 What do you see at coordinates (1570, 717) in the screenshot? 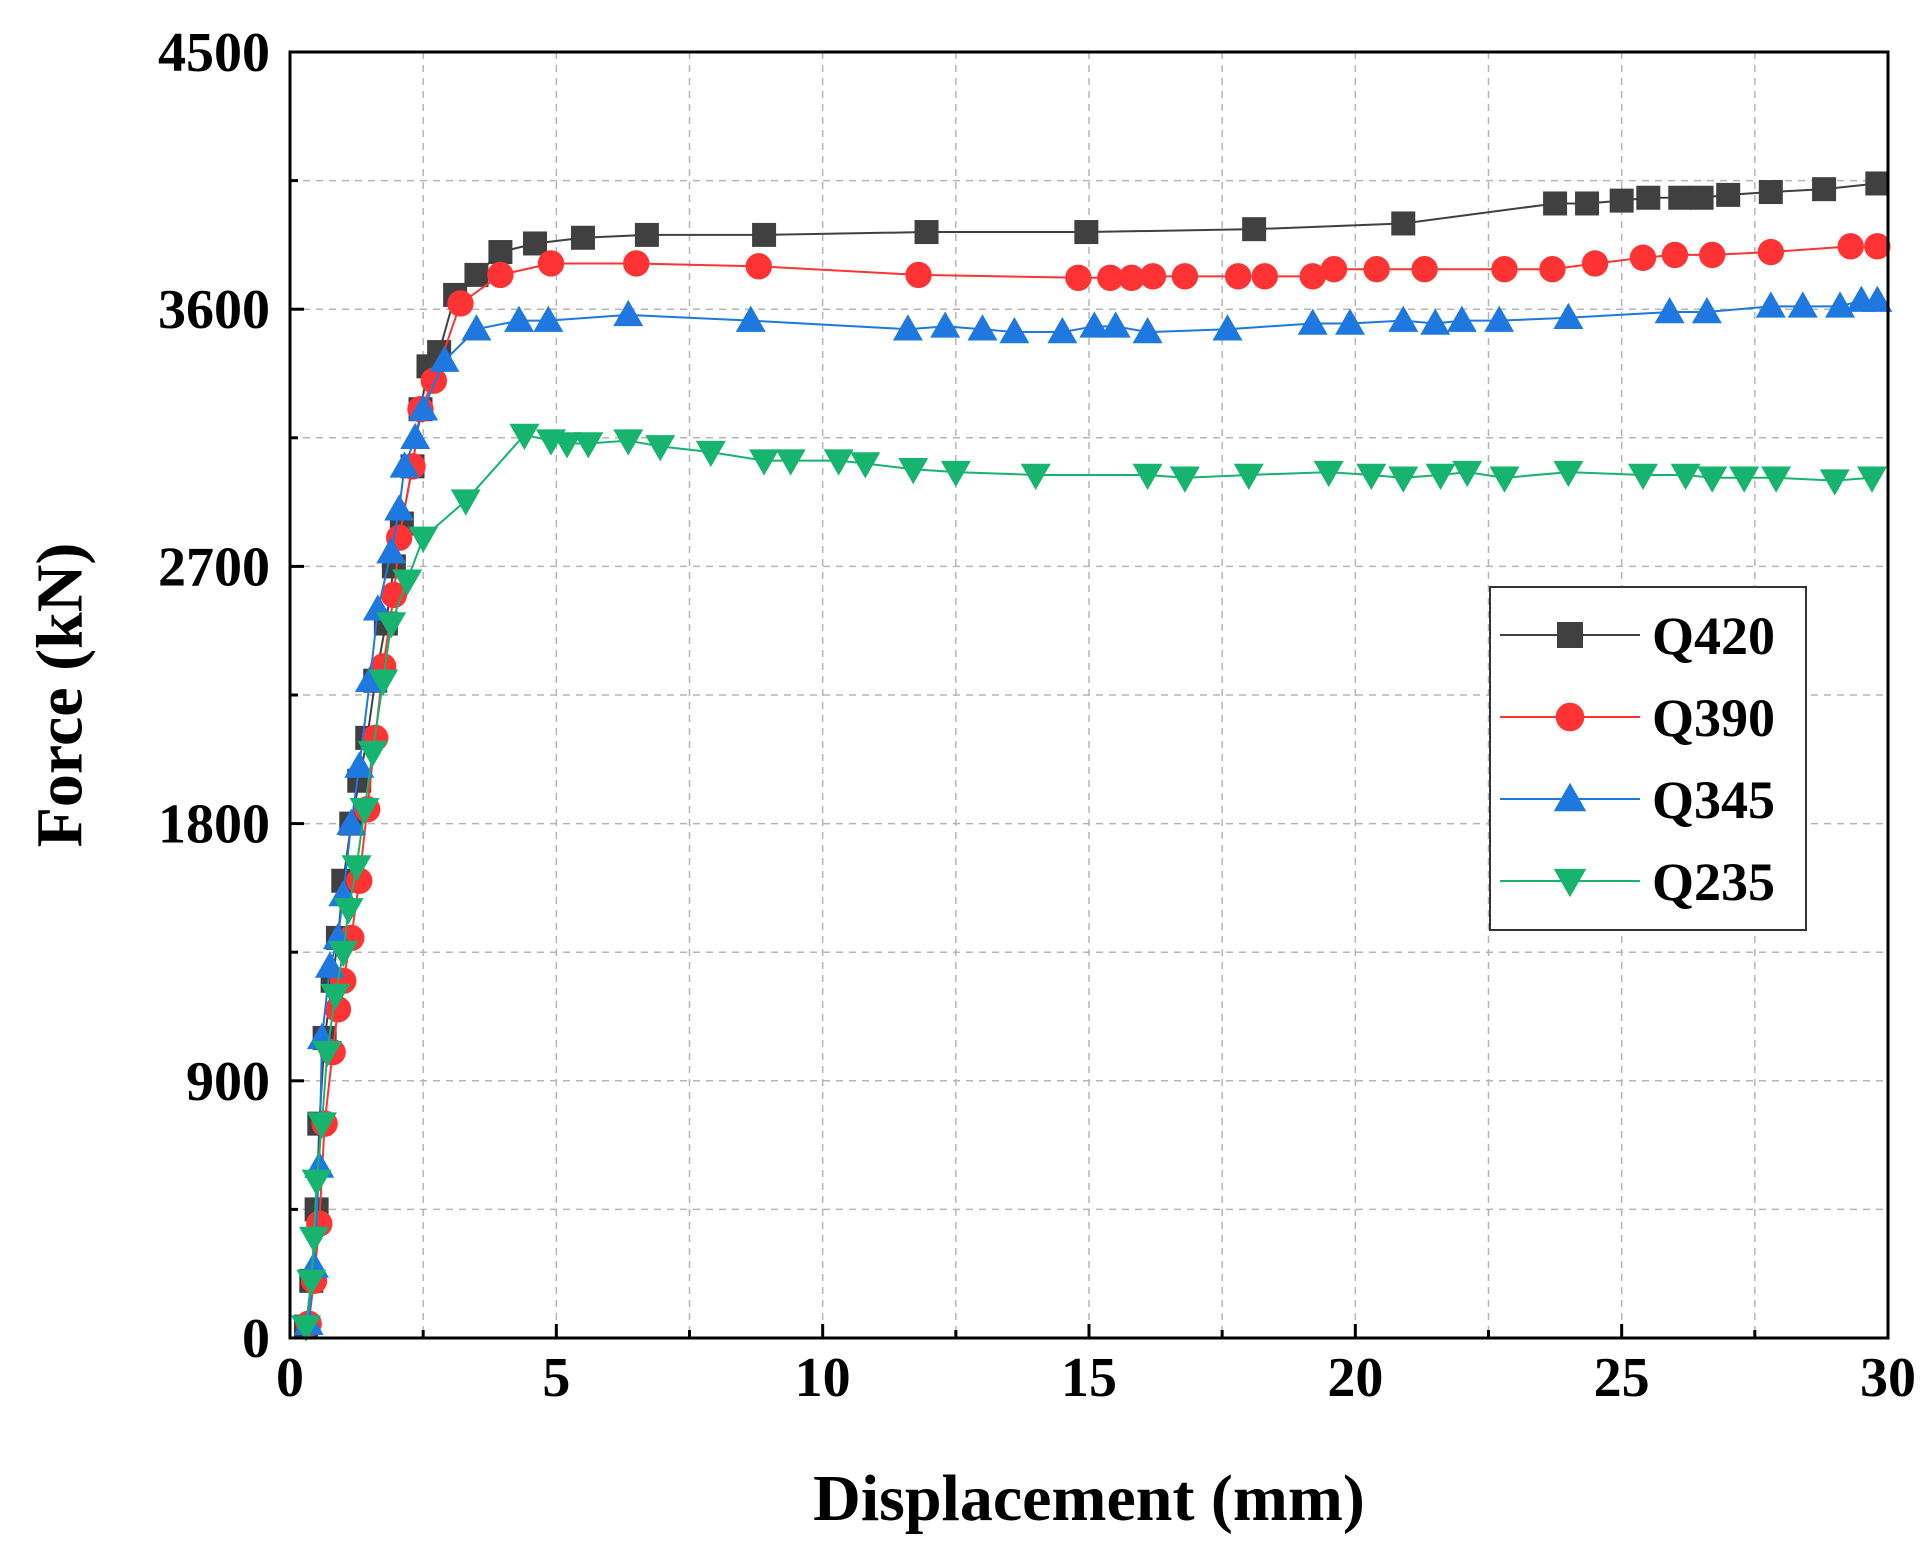
I see `legend-marker-q390` at bounding box center [1570, 717].